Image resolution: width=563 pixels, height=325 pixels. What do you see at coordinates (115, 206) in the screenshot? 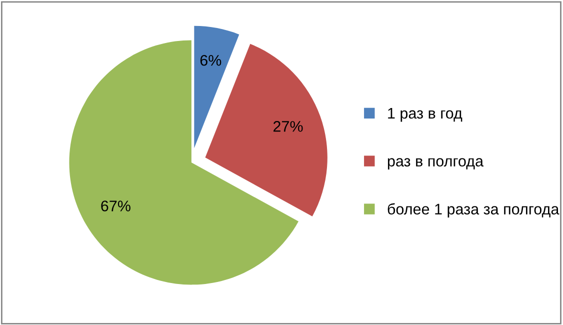
I see `data-label: 67%` at bounding box center [115, 206].